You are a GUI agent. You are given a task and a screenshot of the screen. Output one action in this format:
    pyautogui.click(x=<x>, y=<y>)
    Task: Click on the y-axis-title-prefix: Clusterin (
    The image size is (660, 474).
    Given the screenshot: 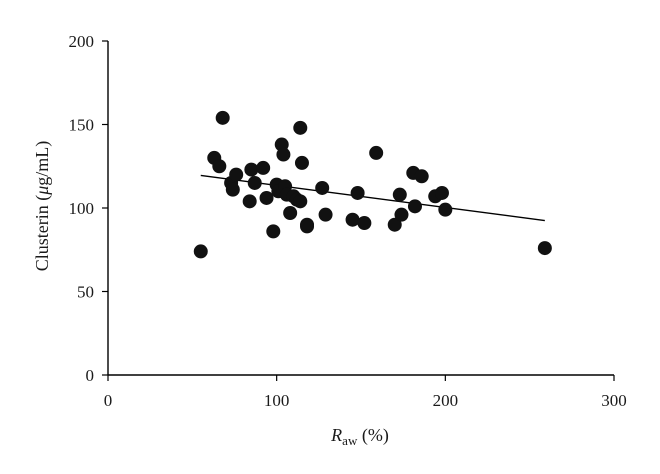 What is the action you would take?
    pyautogui.click(x=42, y=233)
    